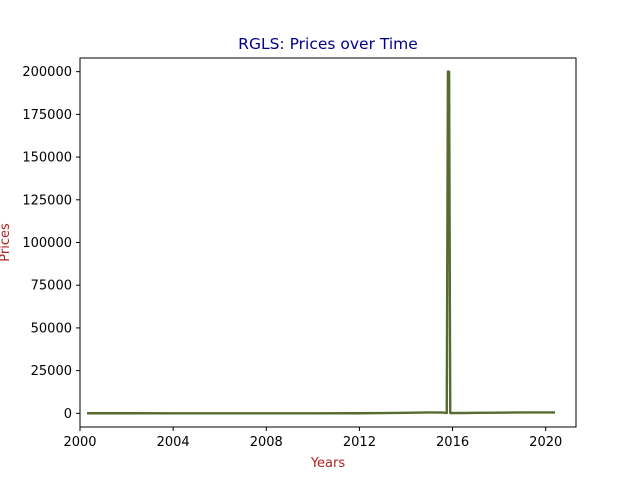  Describe the element at coordinates (173, 442) in the screenshot. I see `x-tick-label: 2004` at that location.